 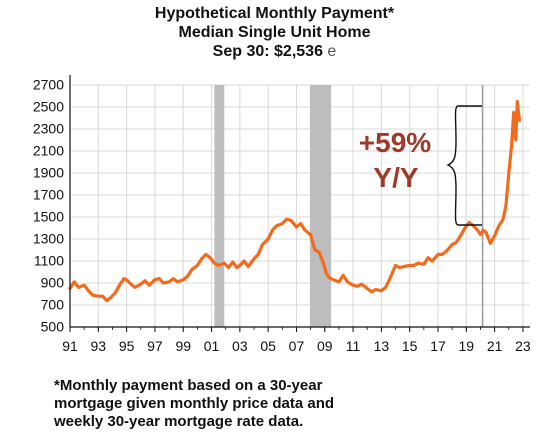 I want to click on footnote-line-3: weekly 30-year mortgage rate data., so click(x=179, y=421).